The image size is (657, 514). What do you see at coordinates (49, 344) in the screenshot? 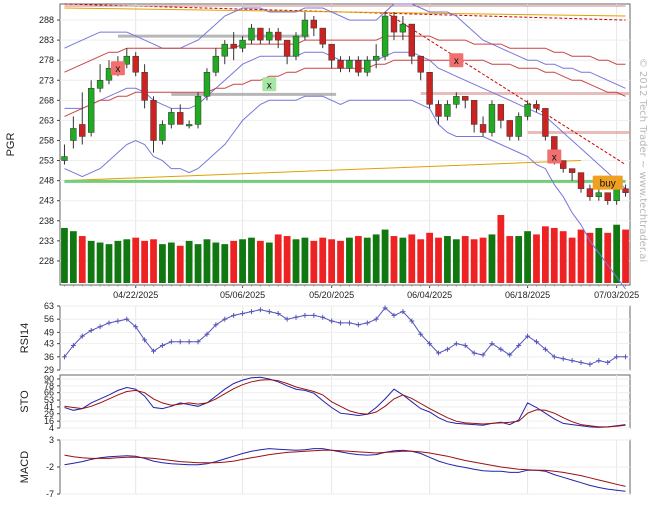
I see `rsi-tick-label: 43` at bounding box center [49, 344].